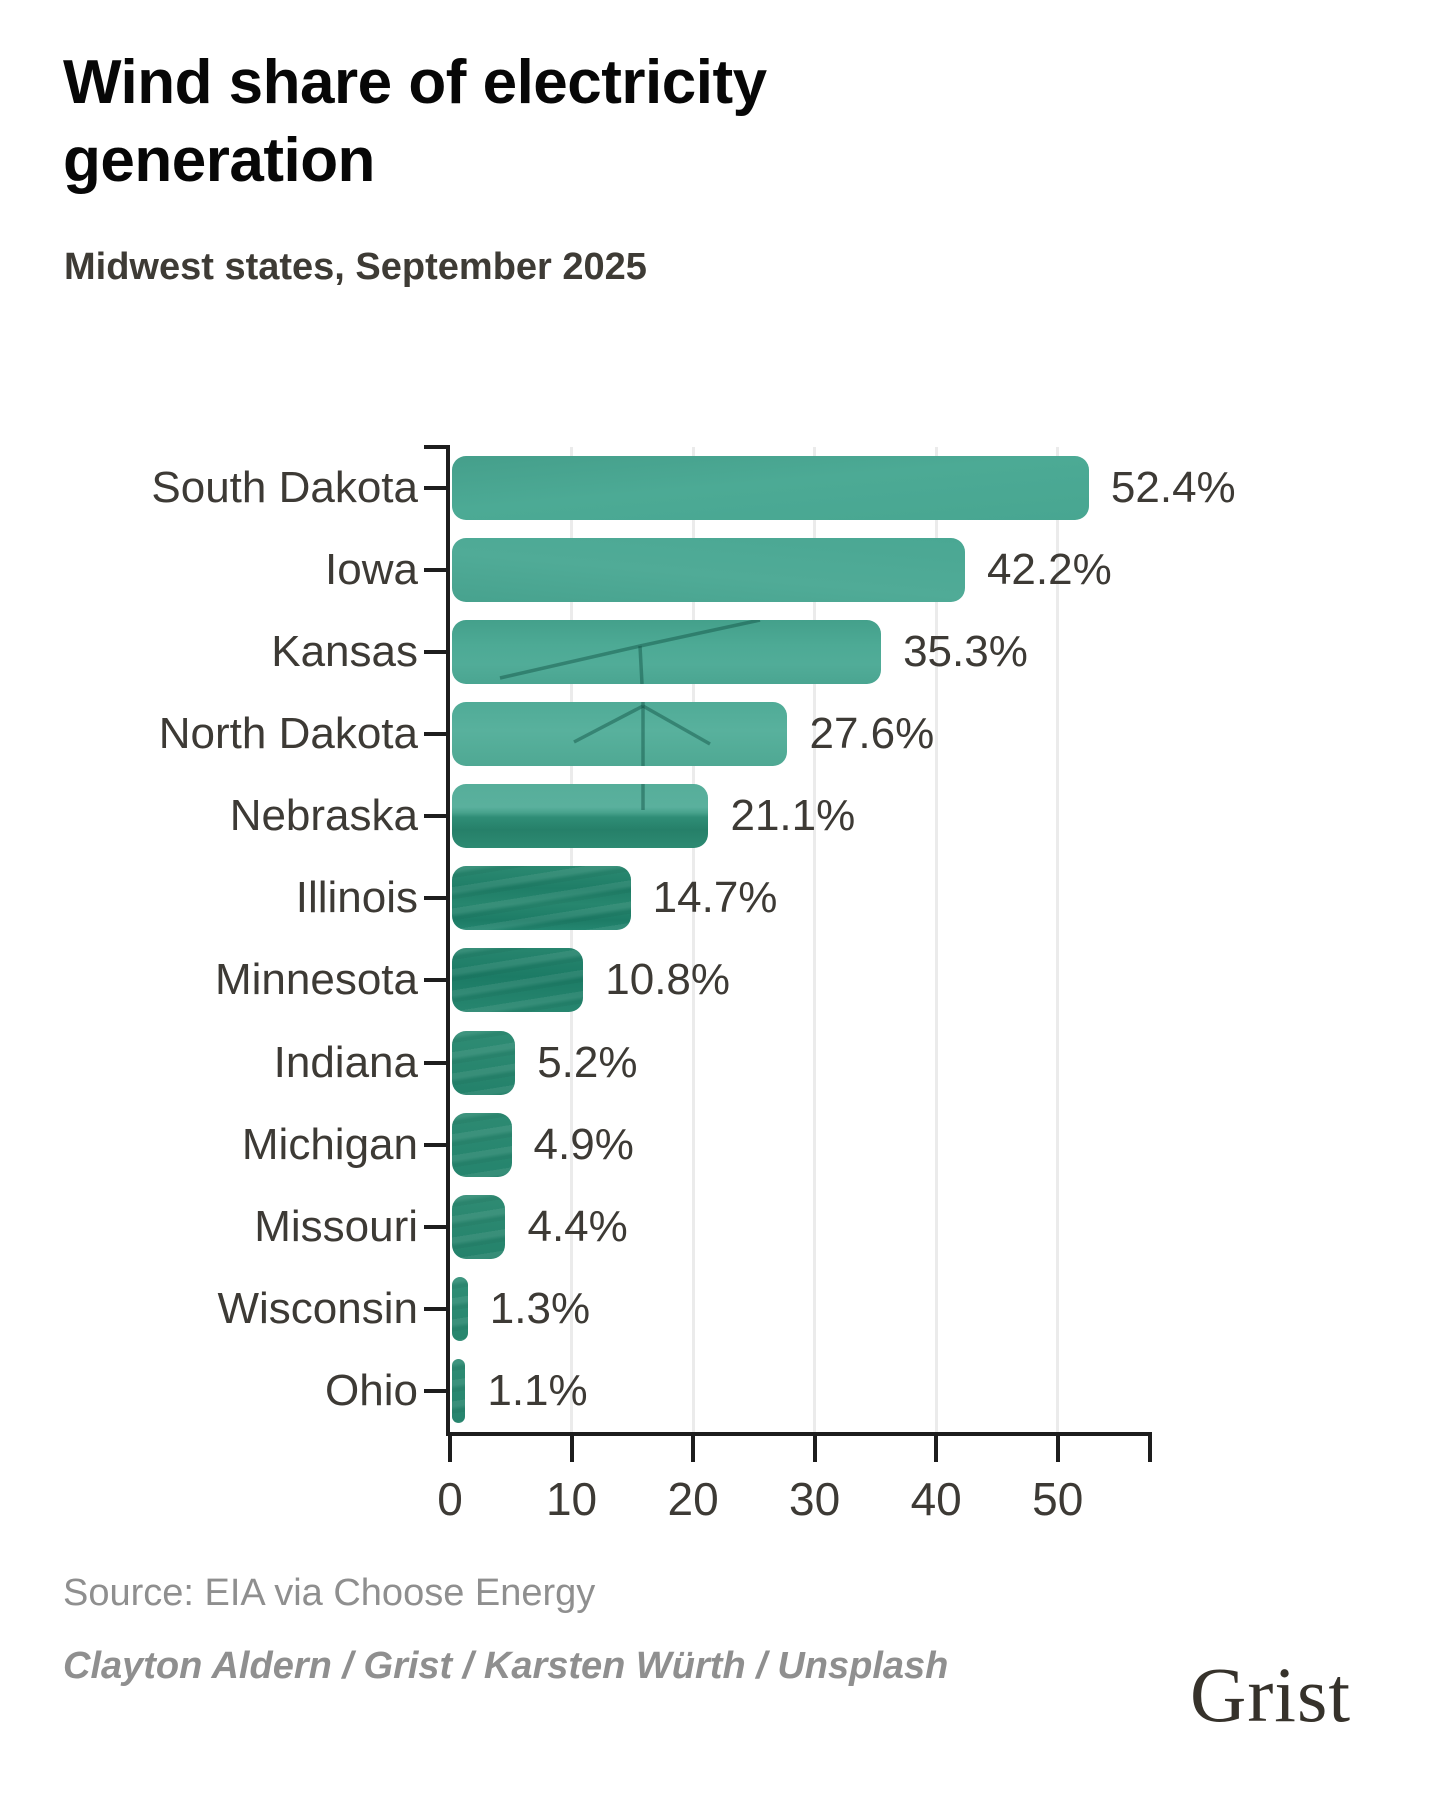 This screenshot has width=1440, height=1800. What do you see at coordinates (345, 1062) in the screenshot?
I see `category-label-indiana: Indiana` at bounding box center [345, 1062].